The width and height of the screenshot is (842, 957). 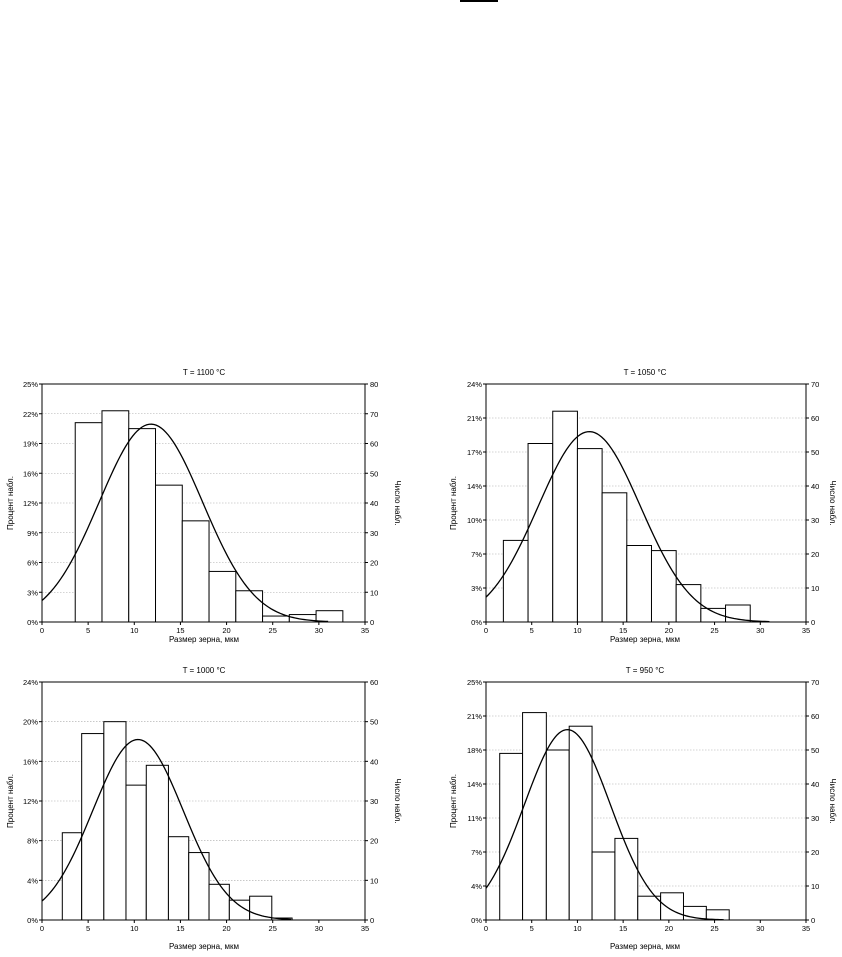 What do you see at coordinates (474, 750) in the screenshot?
I see `y-tick-label: 18%` at bounding box center [474, 750].